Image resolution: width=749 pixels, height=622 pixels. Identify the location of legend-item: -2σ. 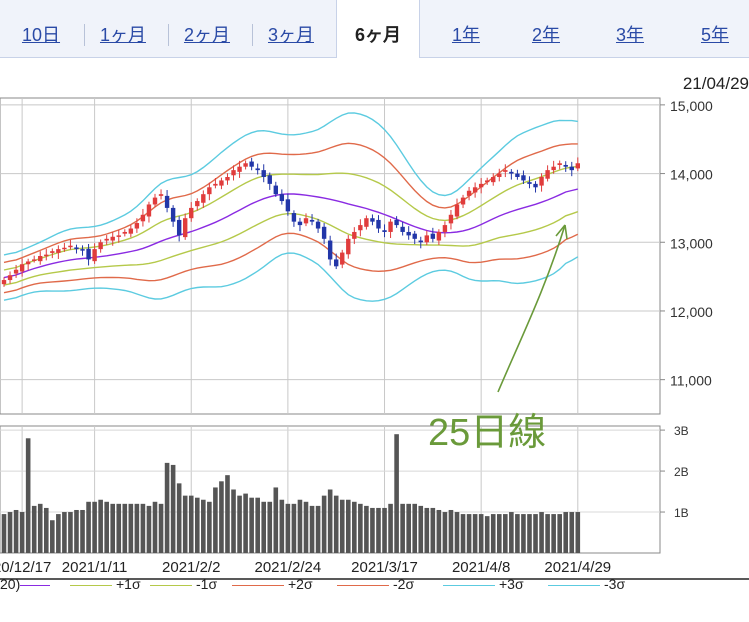
(375, 584).